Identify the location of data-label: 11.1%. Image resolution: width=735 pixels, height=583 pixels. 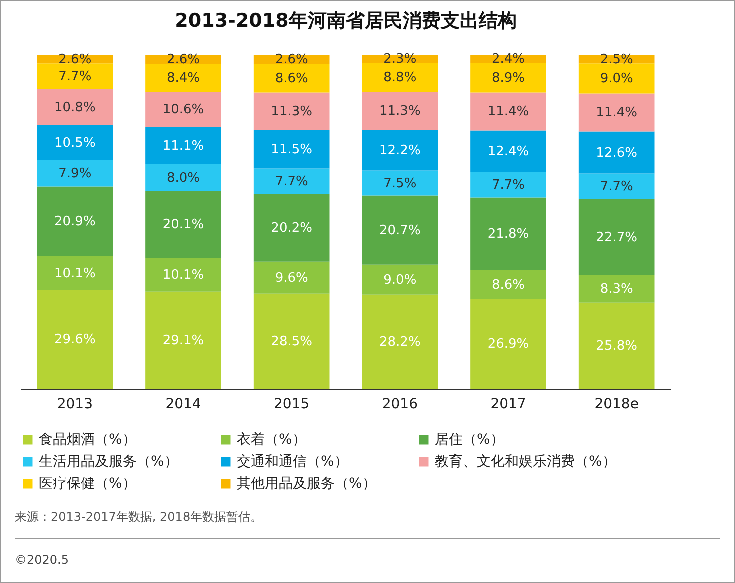
(183, 146).